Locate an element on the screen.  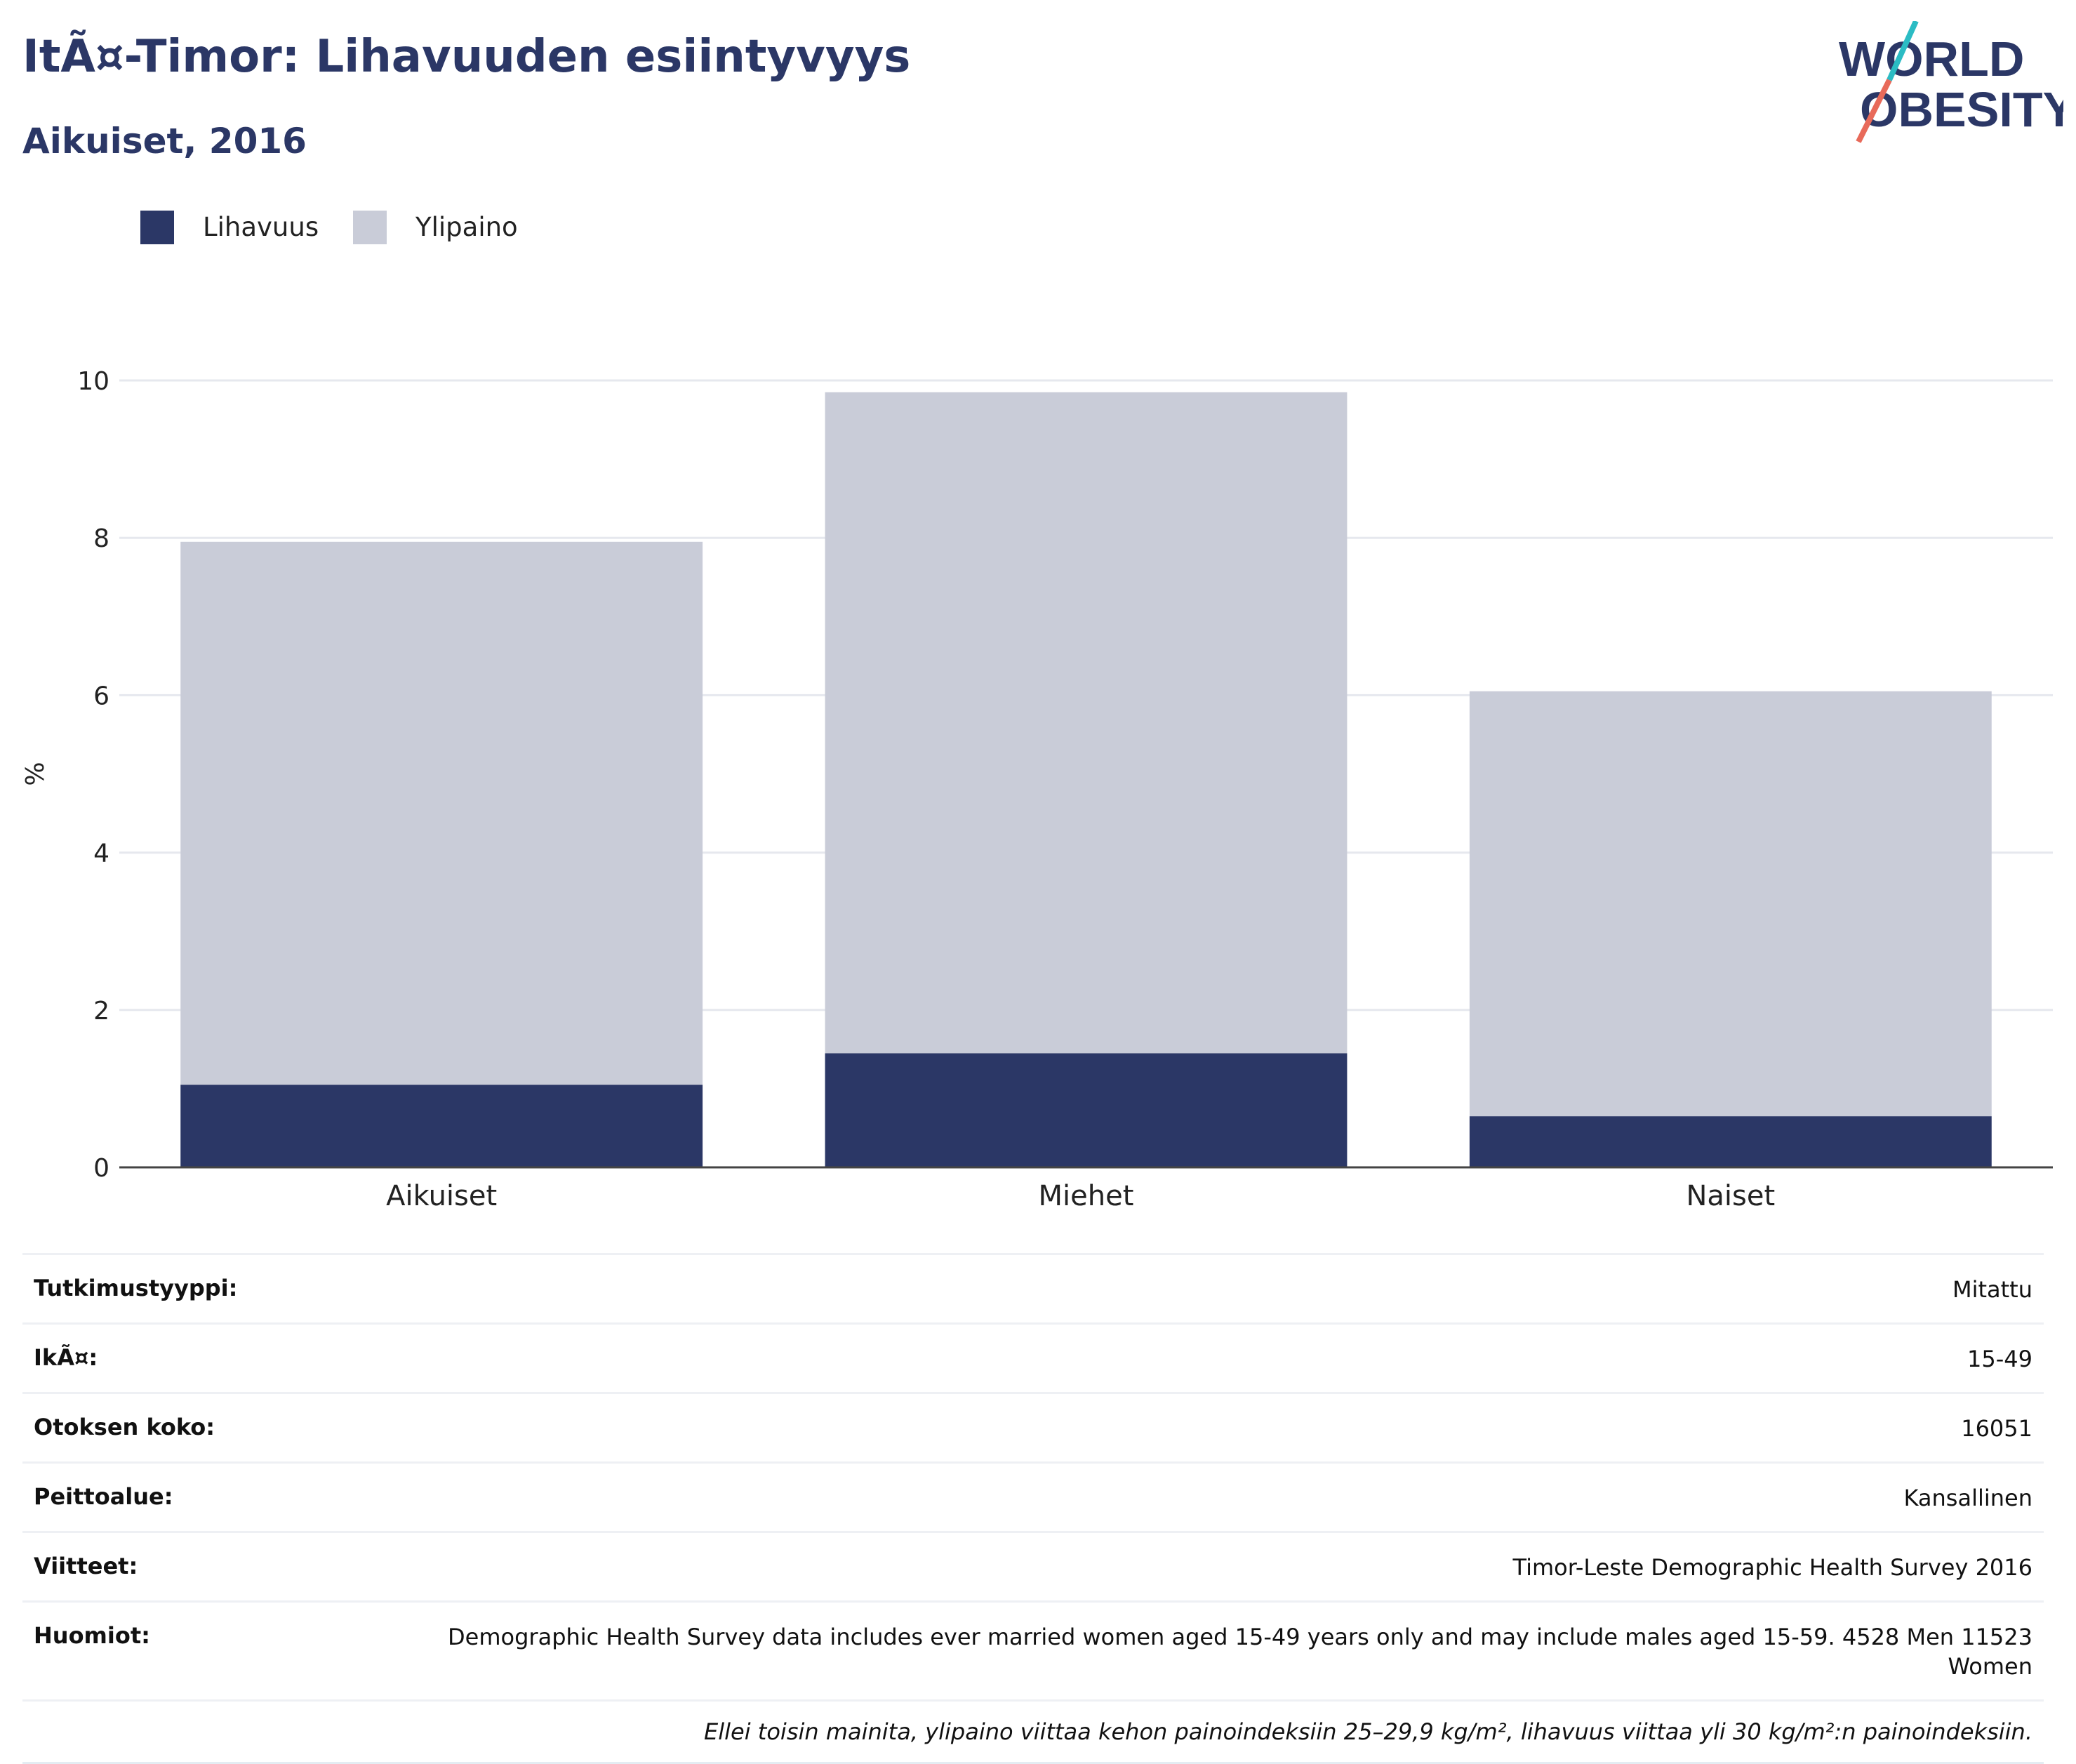
info-label: Peittoalue: is located at coordinates (103, 1496).